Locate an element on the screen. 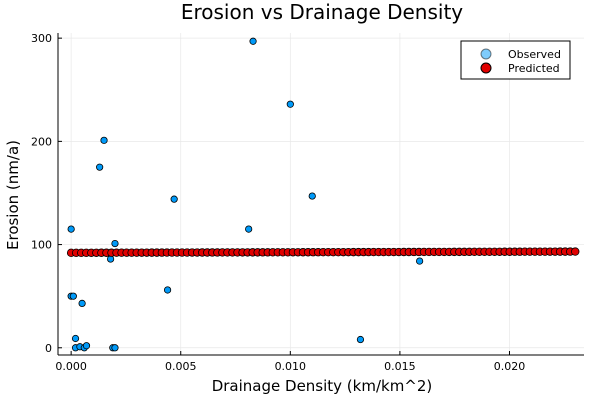 The height and width of the screenshot is (400, 600). legend-predicted-marker is located at coordinates (486, 68).